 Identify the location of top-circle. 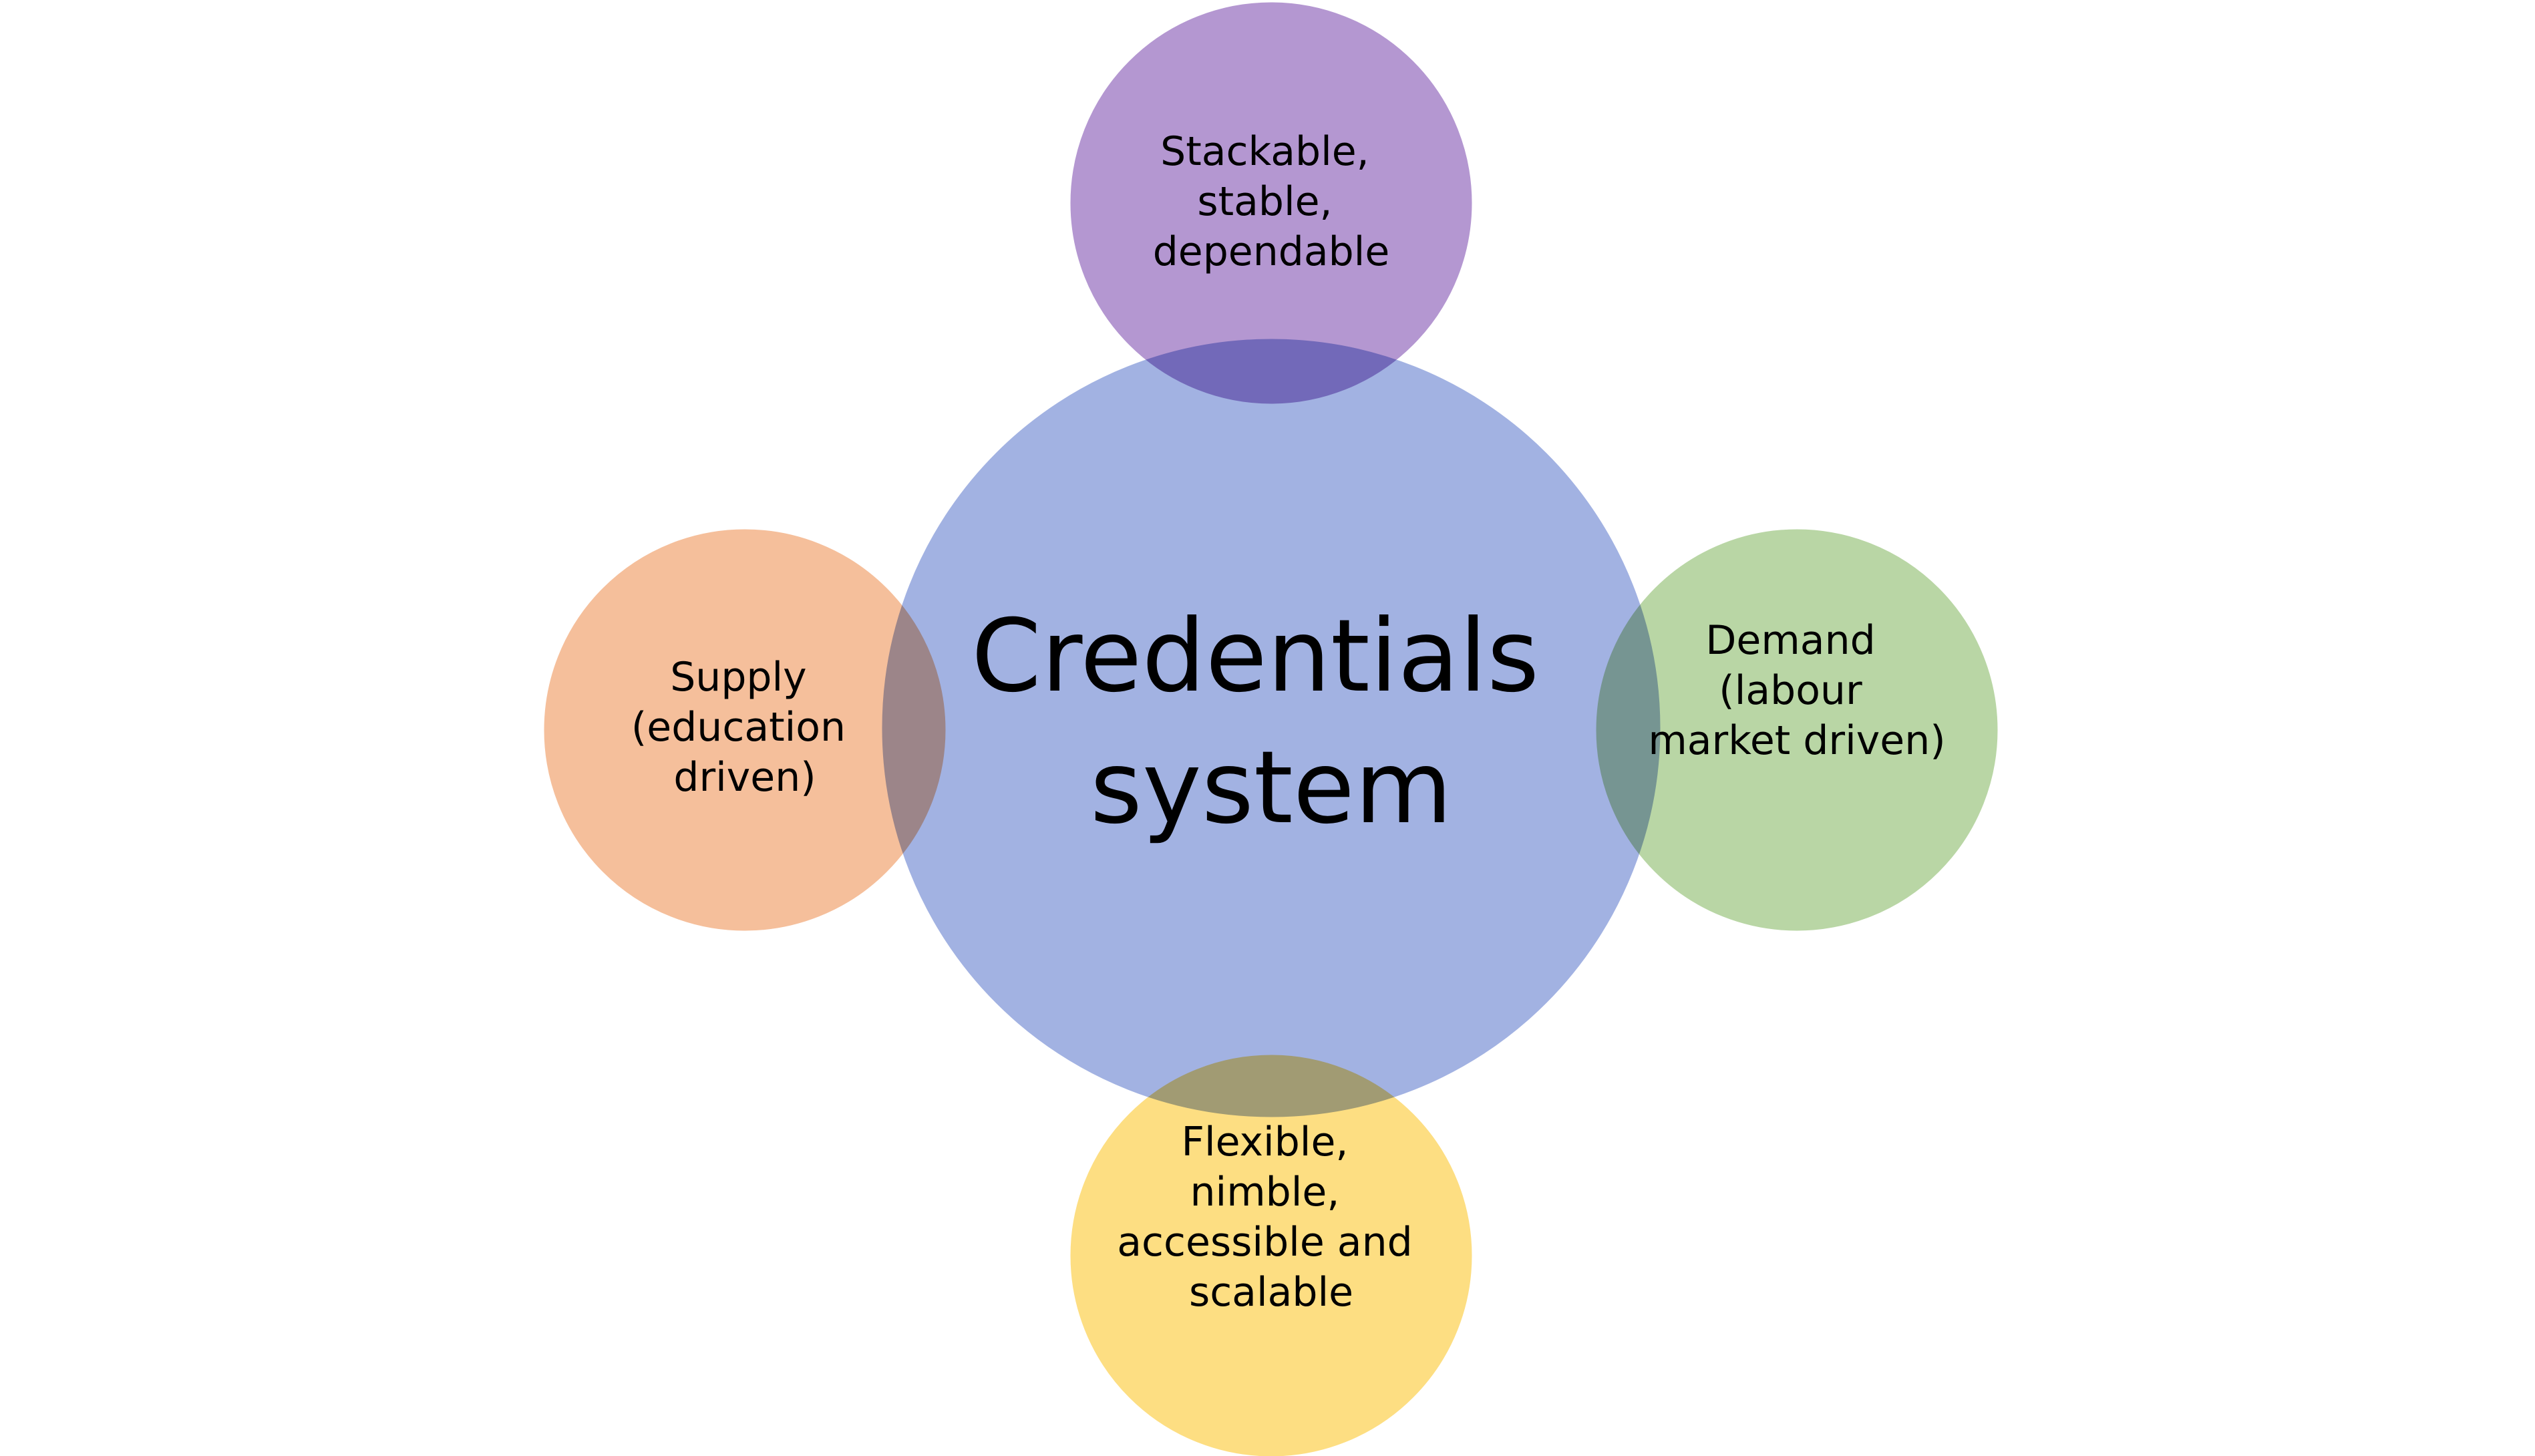
(1271, 204).